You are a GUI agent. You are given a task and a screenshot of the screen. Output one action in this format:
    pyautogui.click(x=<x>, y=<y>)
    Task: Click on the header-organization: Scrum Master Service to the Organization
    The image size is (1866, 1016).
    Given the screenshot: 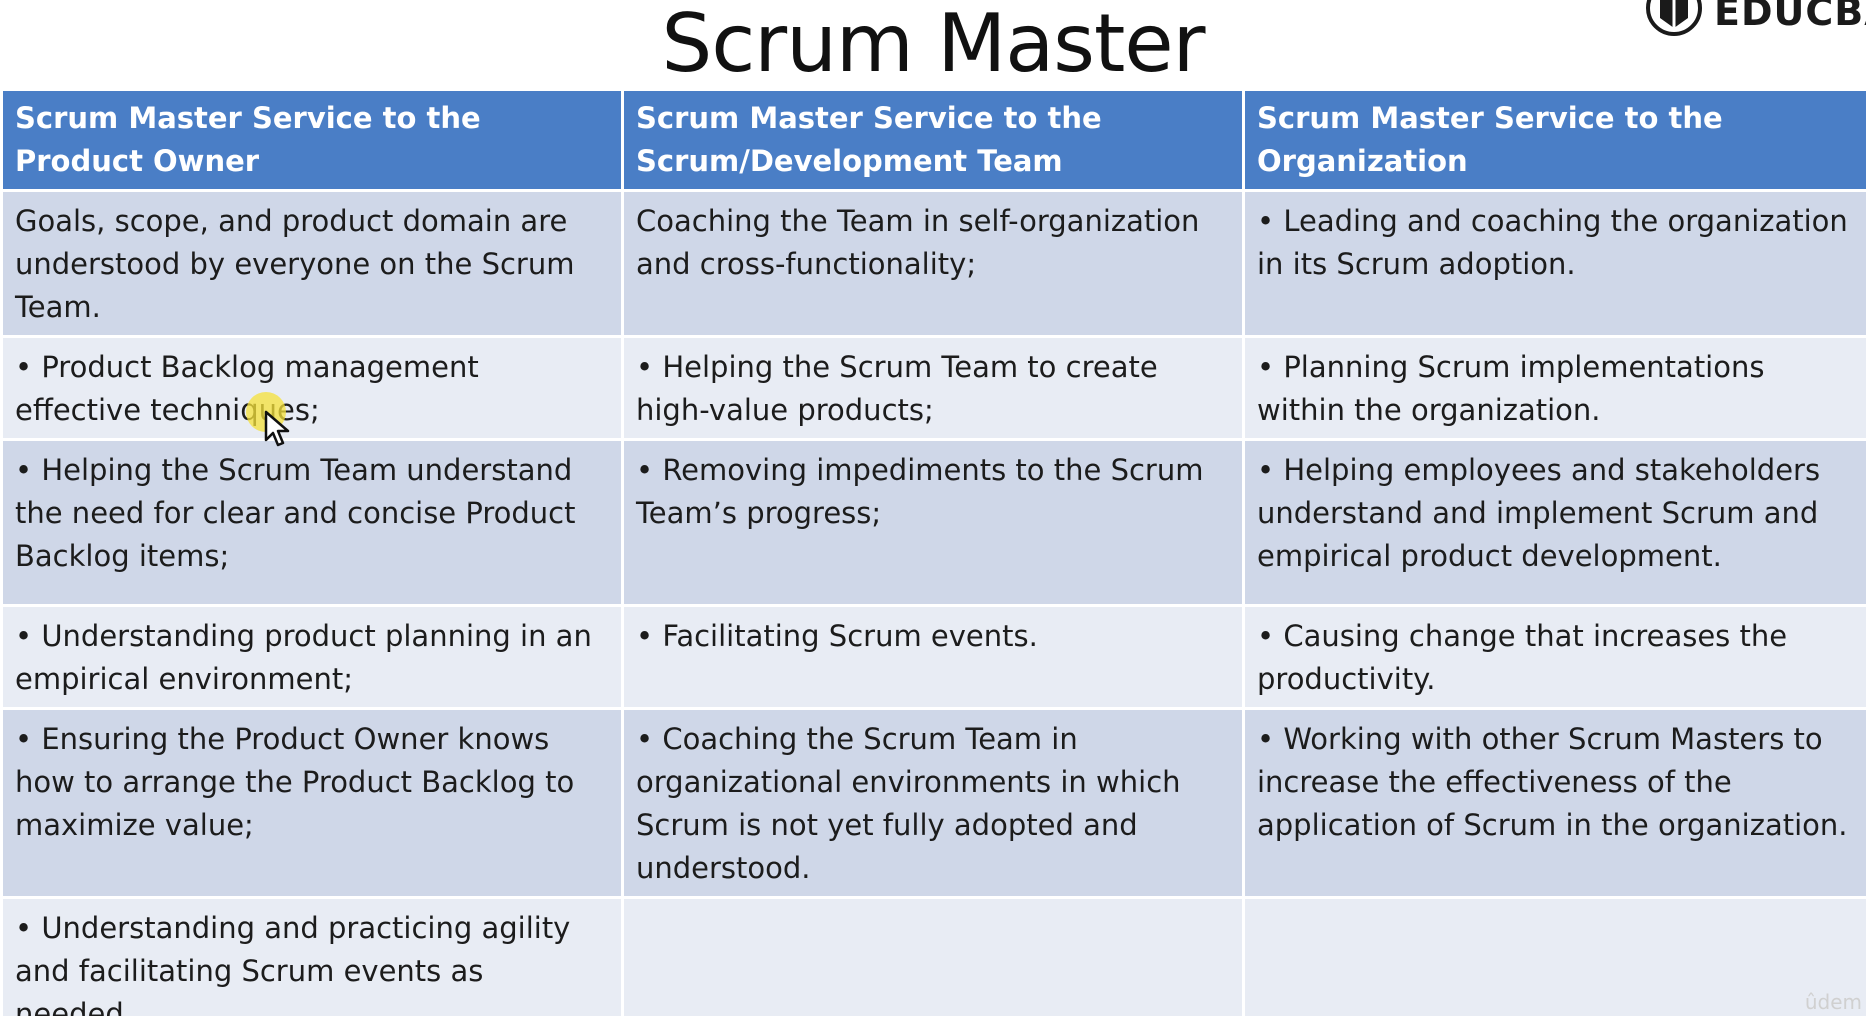 What is the action you would take?
    pyautogui.click(x=1554, y=140)
    